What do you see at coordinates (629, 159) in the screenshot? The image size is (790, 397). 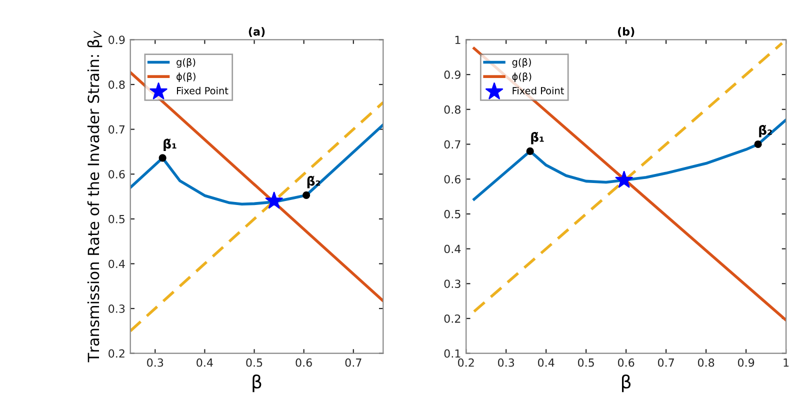 I see `line-series` at bounding box center [629, 159].